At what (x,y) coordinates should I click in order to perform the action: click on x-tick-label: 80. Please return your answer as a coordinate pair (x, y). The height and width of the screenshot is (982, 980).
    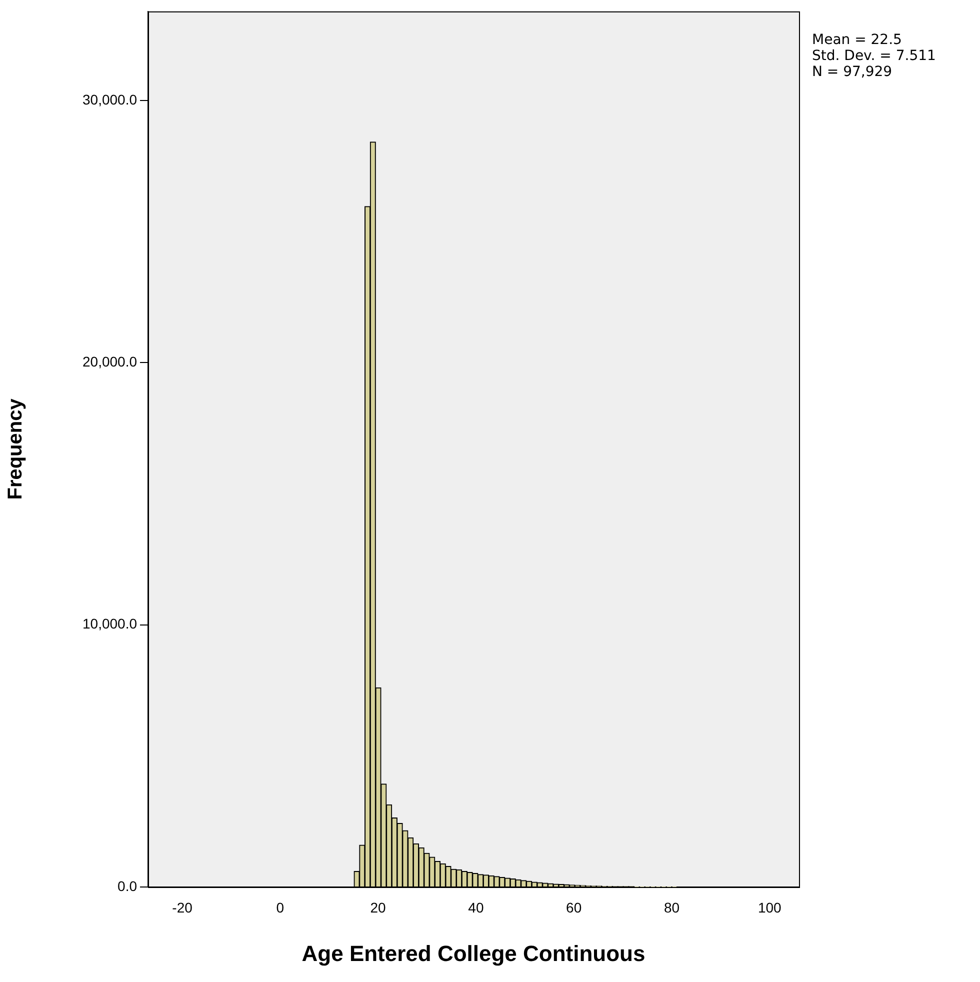
    Looking at the image, I should click on (672, 907).